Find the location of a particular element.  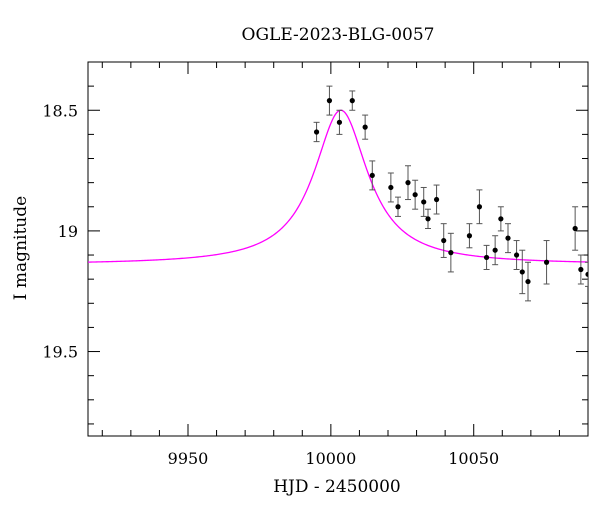

x-axis-label: HJD - 2450000 is located at coordinates (337, 487).